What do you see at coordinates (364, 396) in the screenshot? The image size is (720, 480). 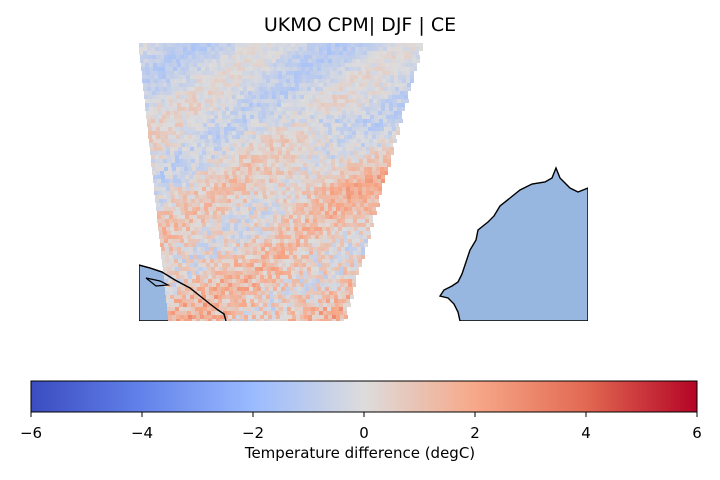 I see `colorbar` at bounding box center [364, 396].